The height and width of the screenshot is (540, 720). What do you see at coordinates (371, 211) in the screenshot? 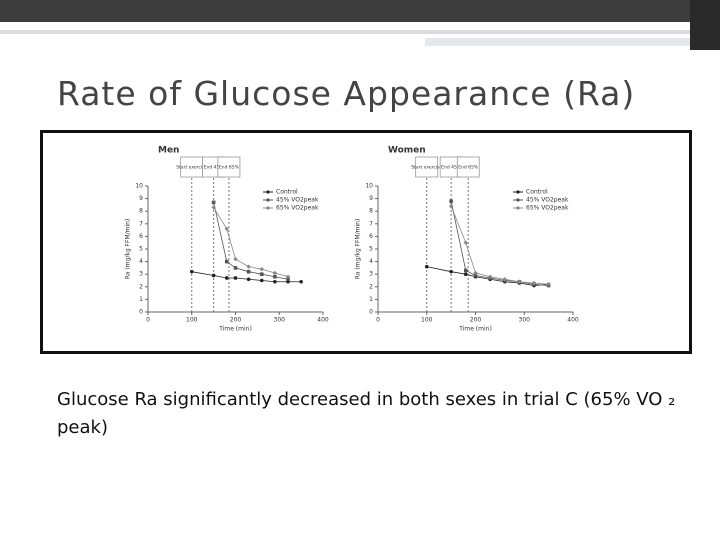
I see `y-tick-label: 8` at bounding box center [371, 211].